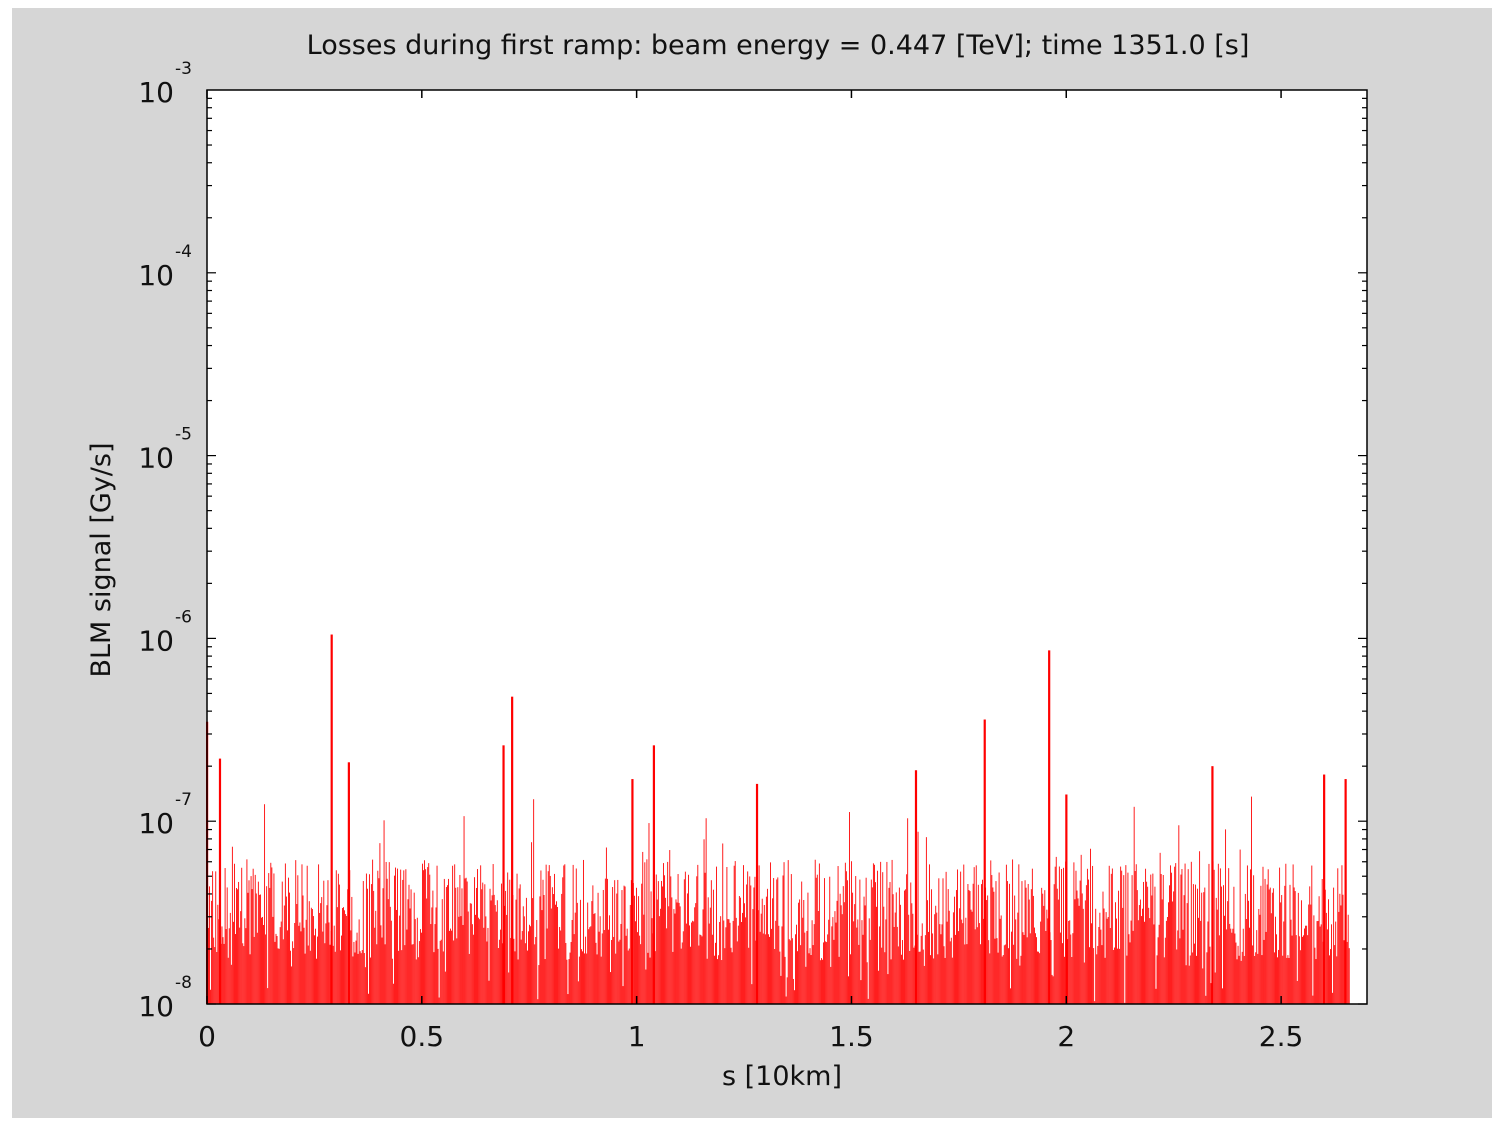  What do you see at coordinates (156, 92) in the screenshot?
I see `y-tick-label-base: 10` at bounding box center [156, 92].